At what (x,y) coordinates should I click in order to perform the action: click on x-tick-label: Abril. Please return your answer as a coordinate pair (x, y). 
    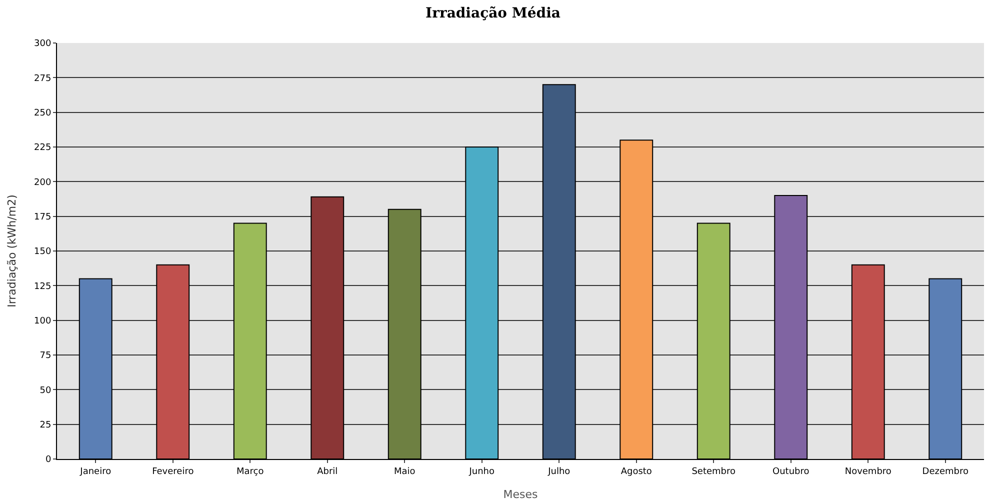
    Looking at the image, I should click on (327, 471).